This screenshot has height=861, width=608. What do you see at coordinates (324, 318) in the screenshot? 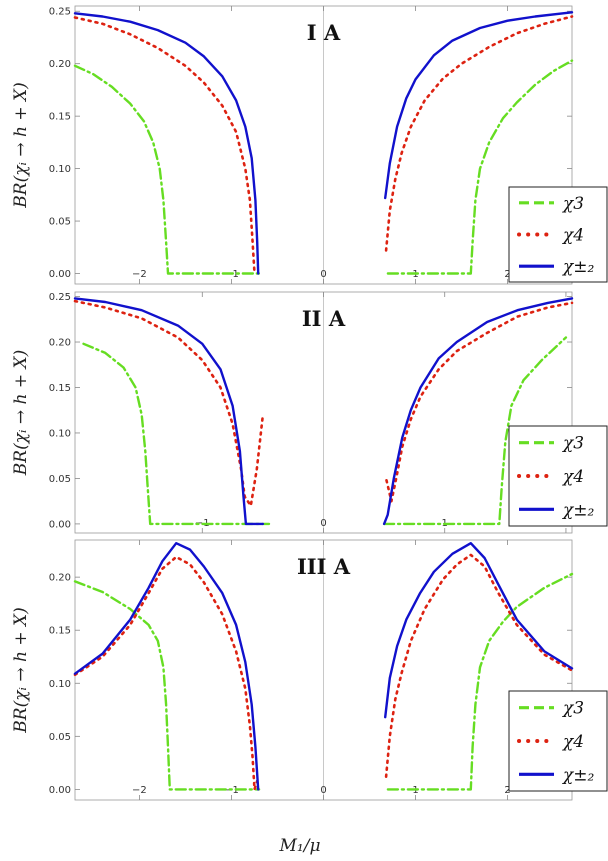
I see `panel-title: II A` at bounding box center [324, 318].